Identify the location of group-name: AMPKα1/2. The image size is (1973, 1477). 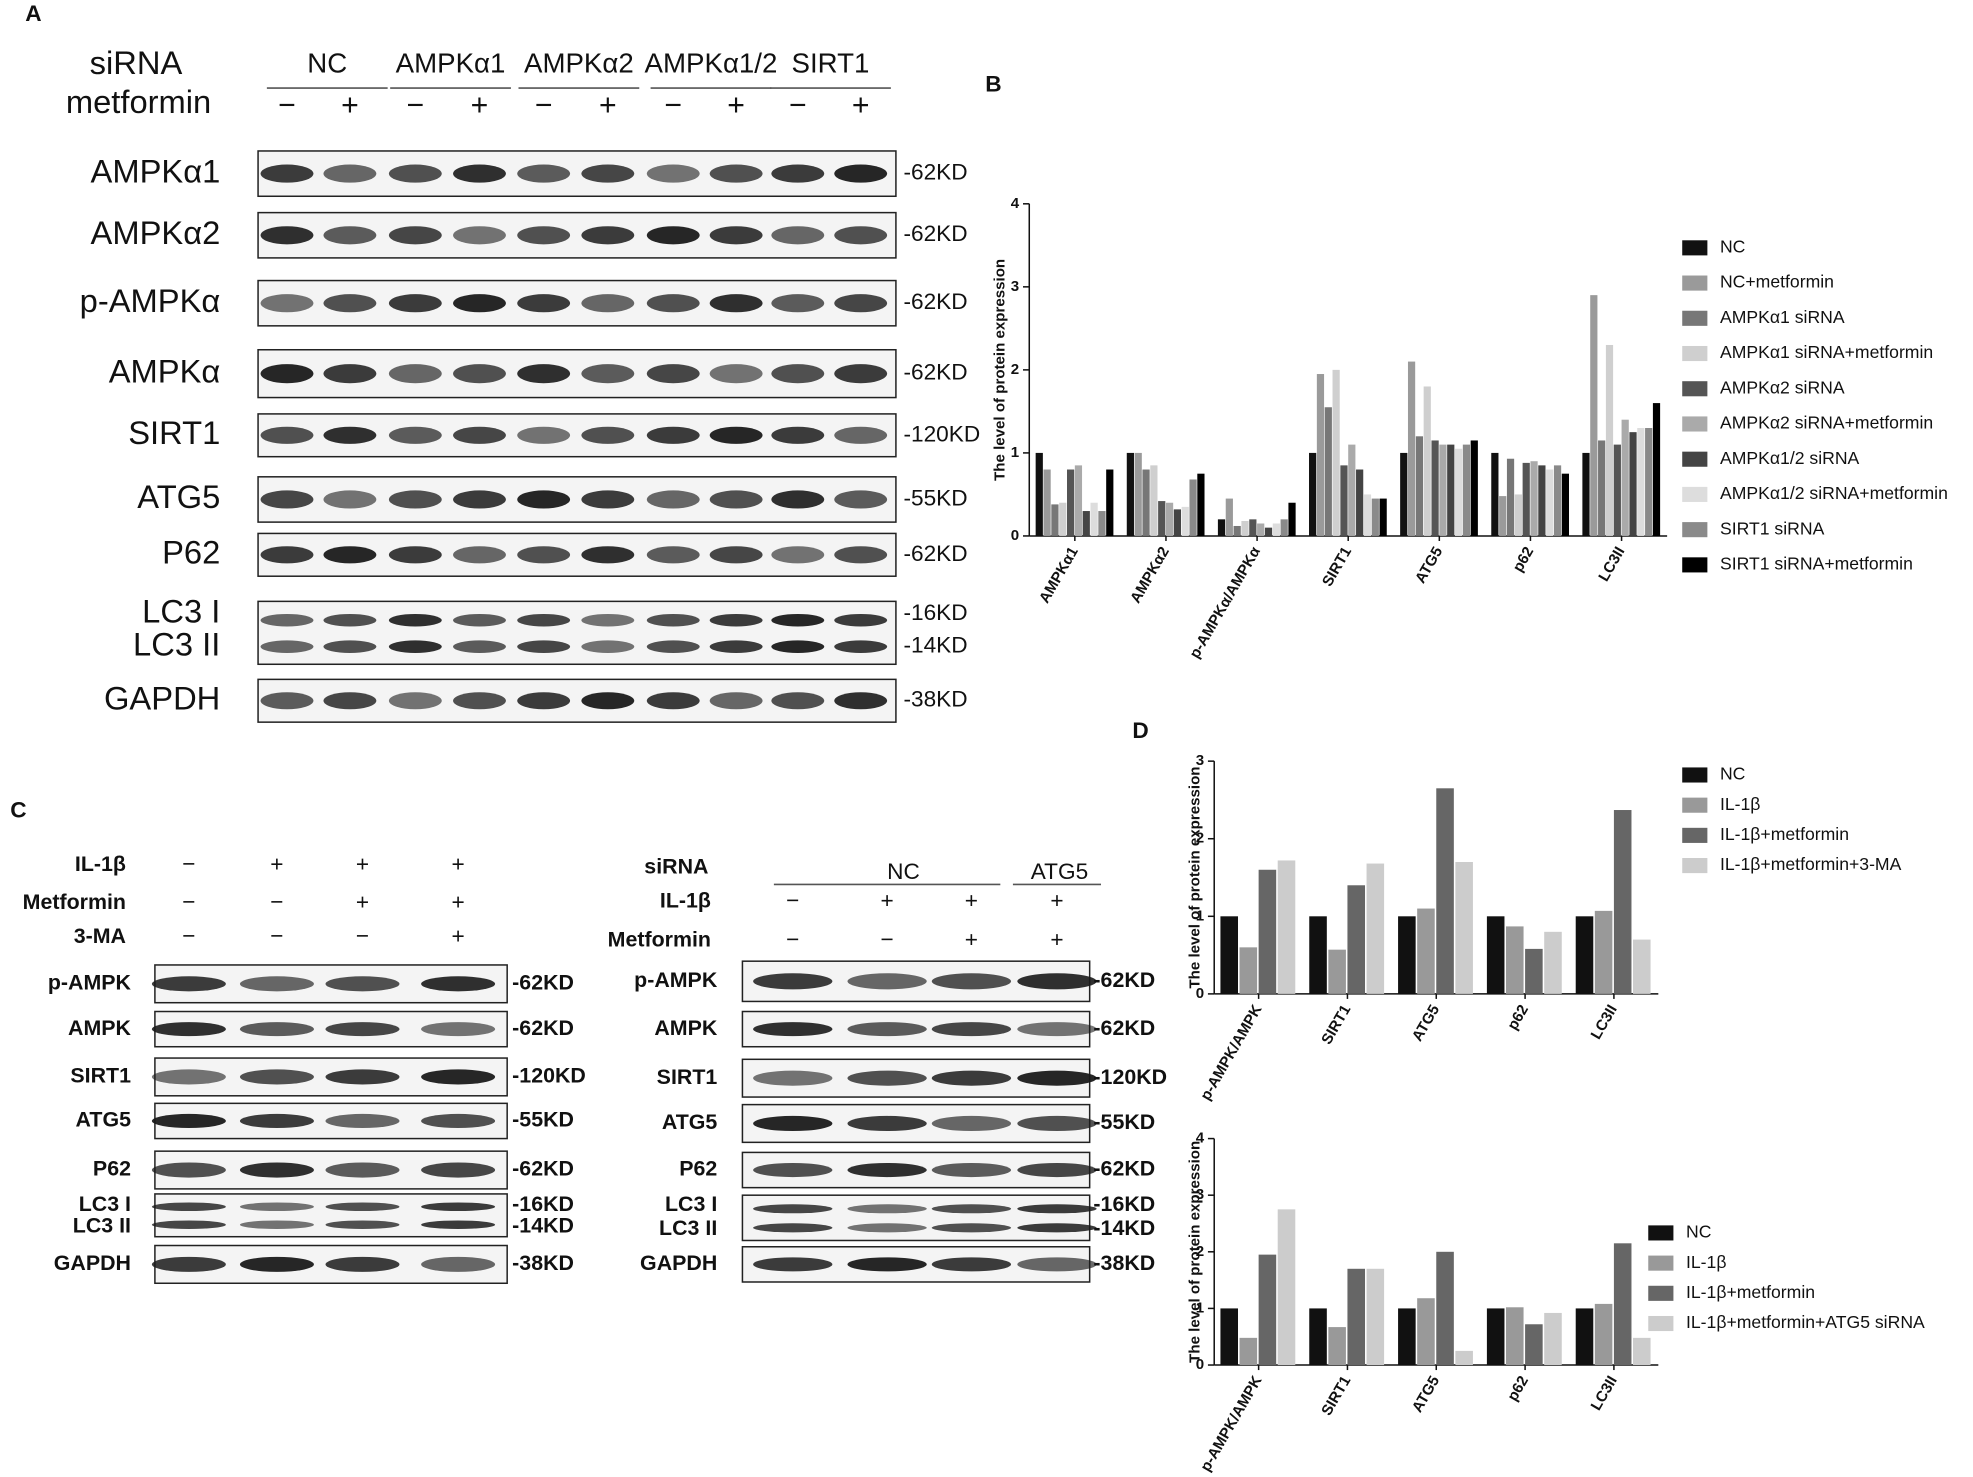
(711, 63).